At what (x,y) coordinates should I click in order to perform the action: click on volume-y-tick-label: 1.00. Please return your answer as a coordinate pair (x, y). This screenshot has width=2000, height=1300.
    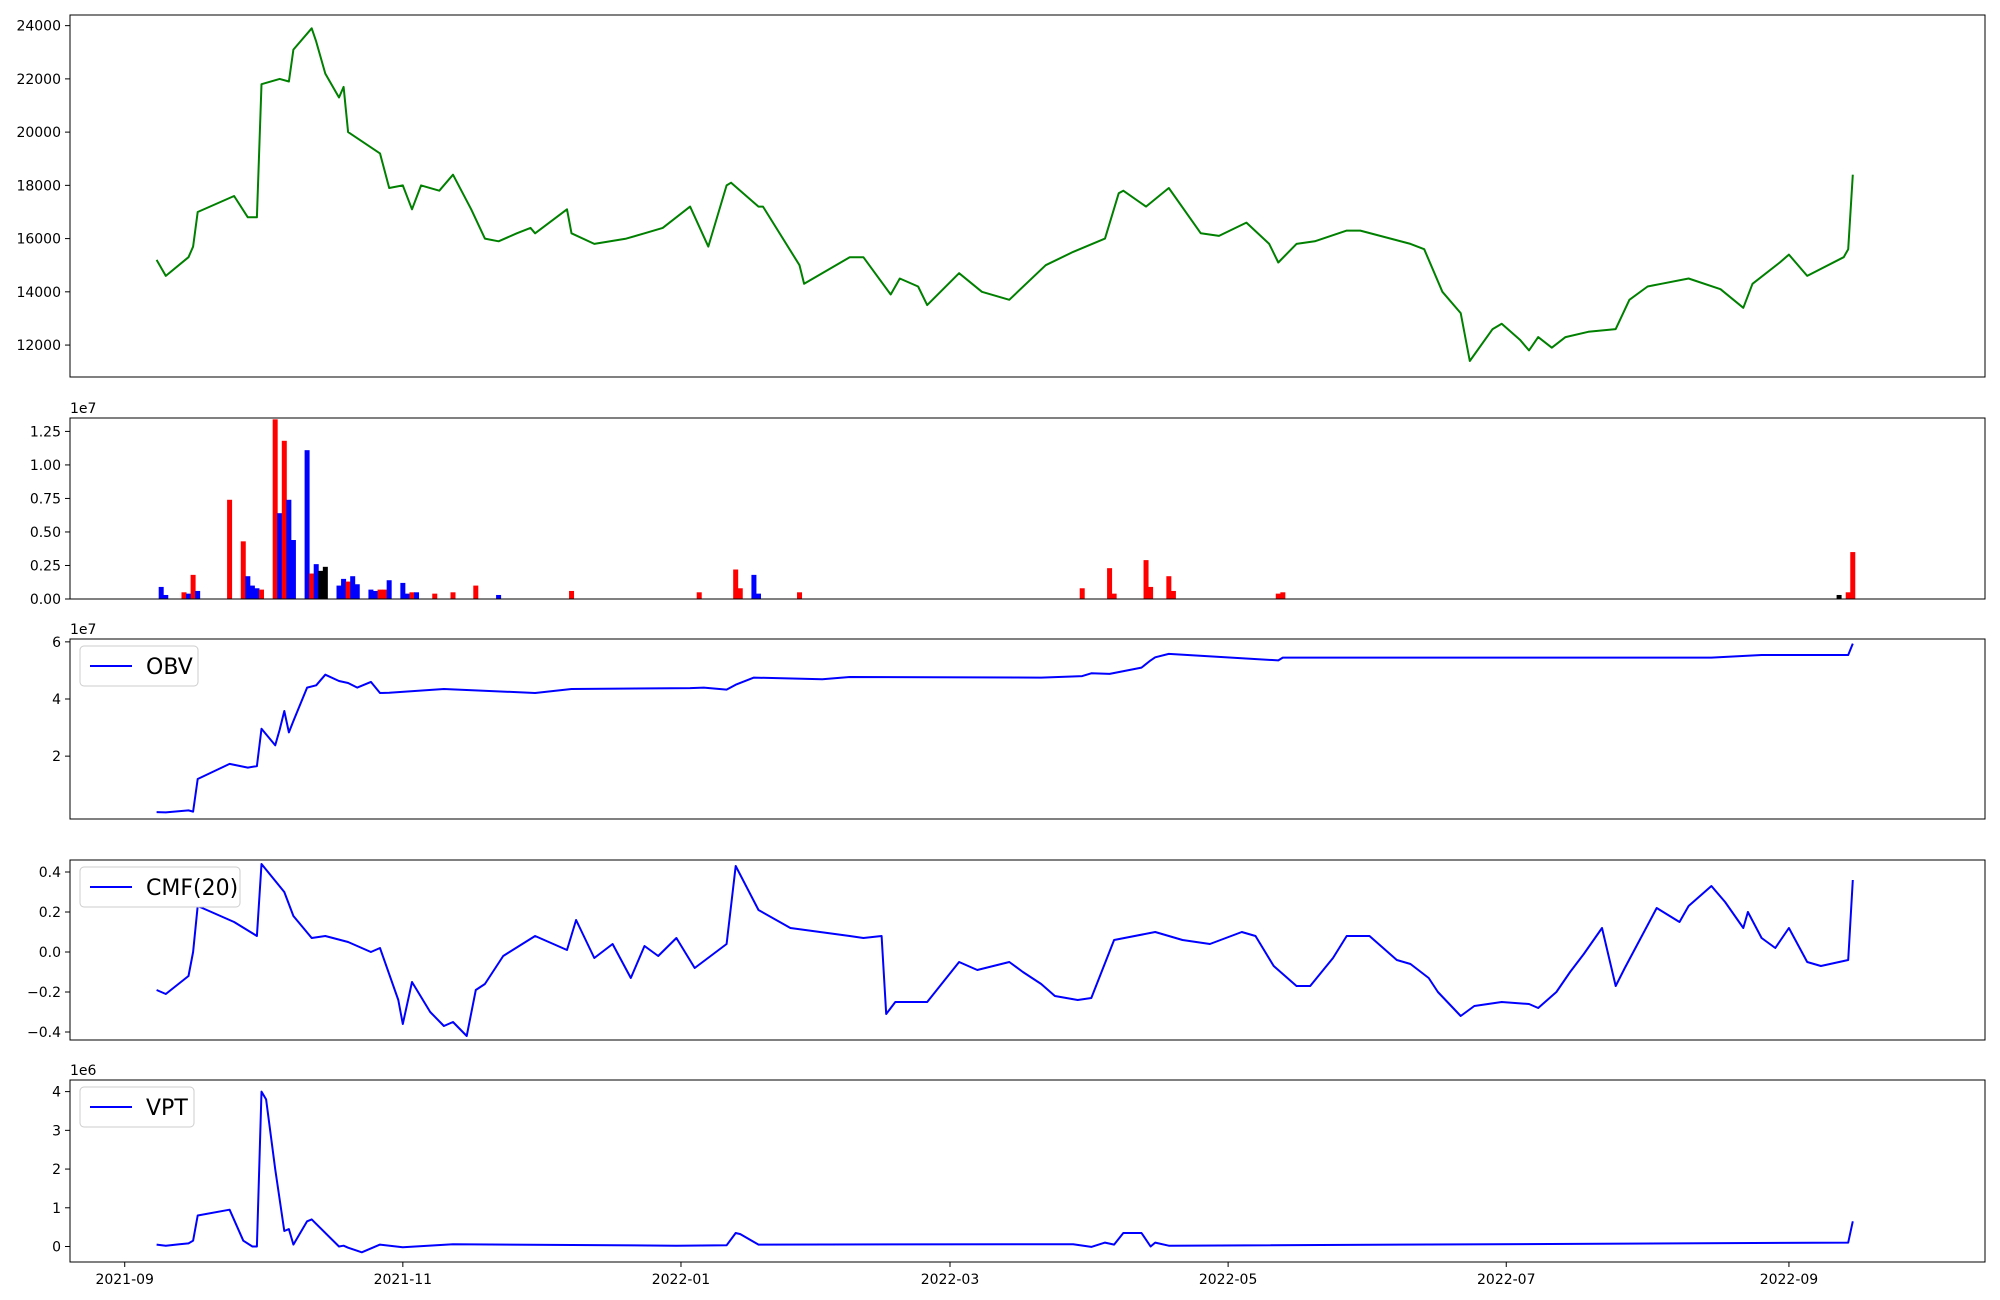
    Looking at the image, I should click on (45, 466).